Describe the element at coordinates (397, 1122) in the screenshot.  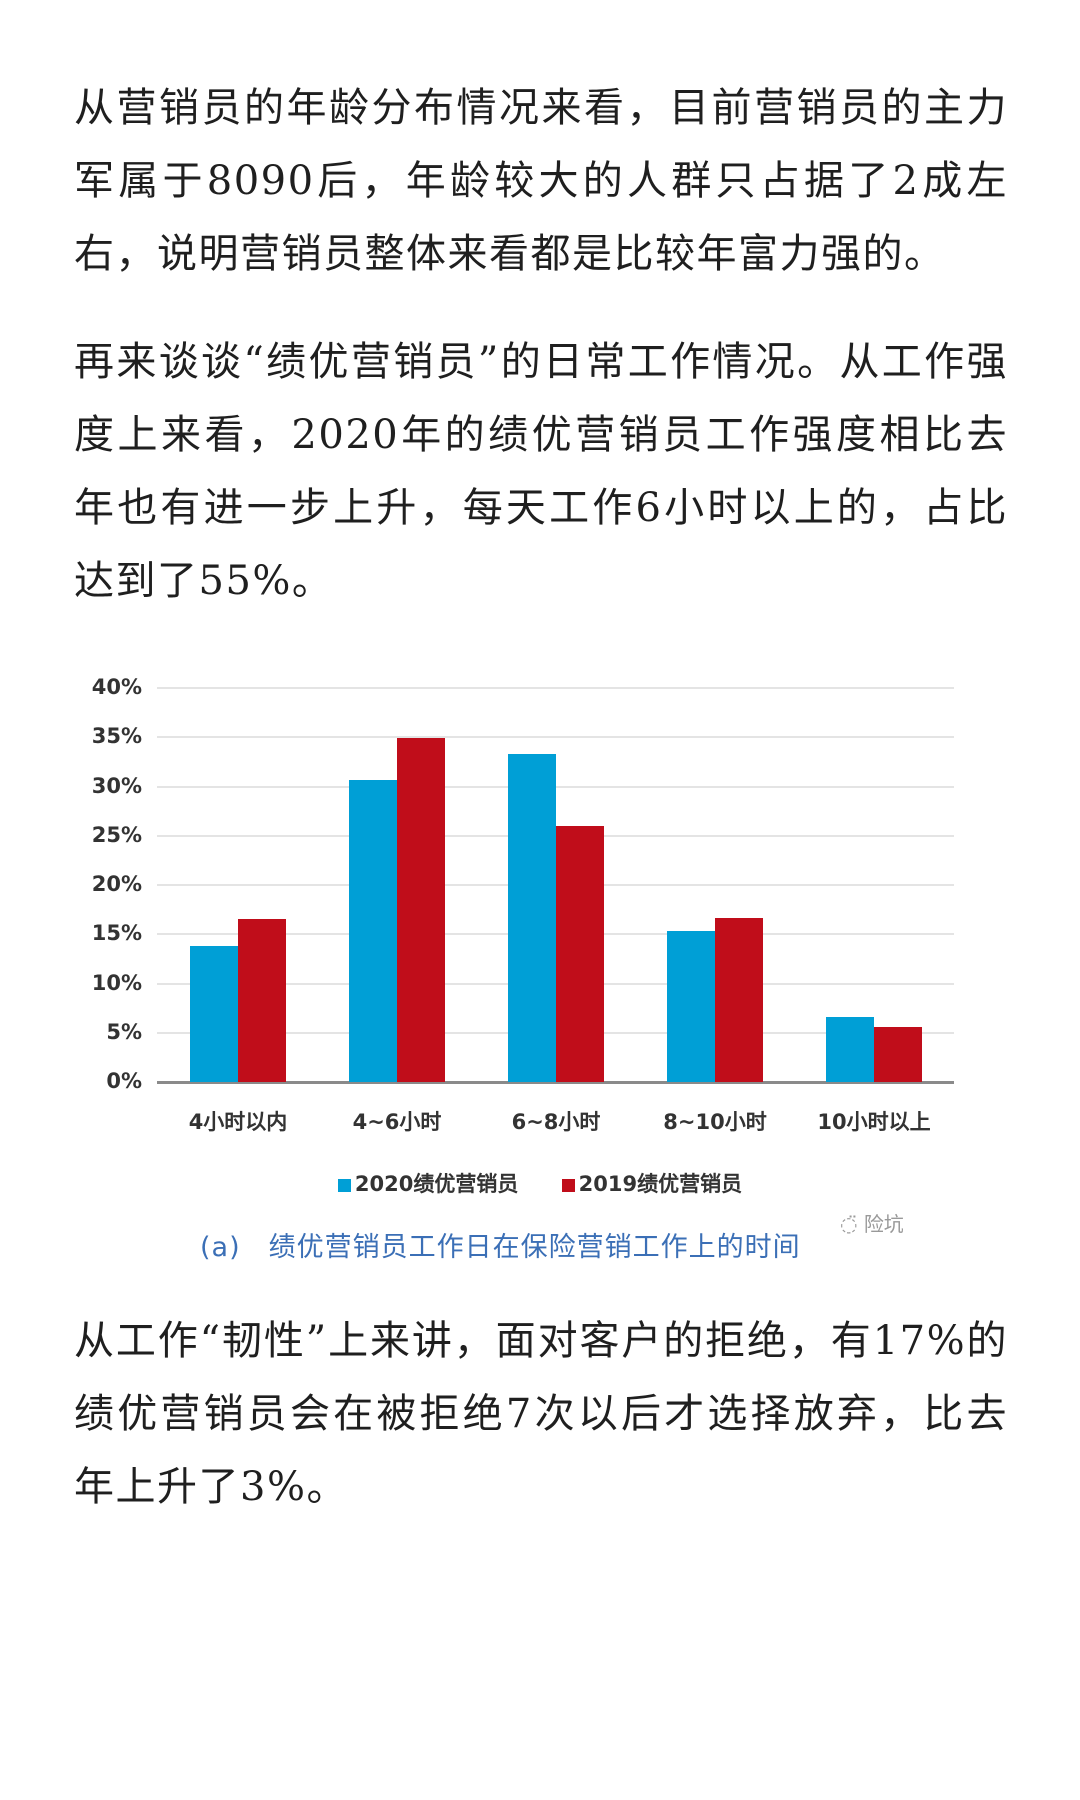
I see `x-tick-label: 4~6小时` at that location.